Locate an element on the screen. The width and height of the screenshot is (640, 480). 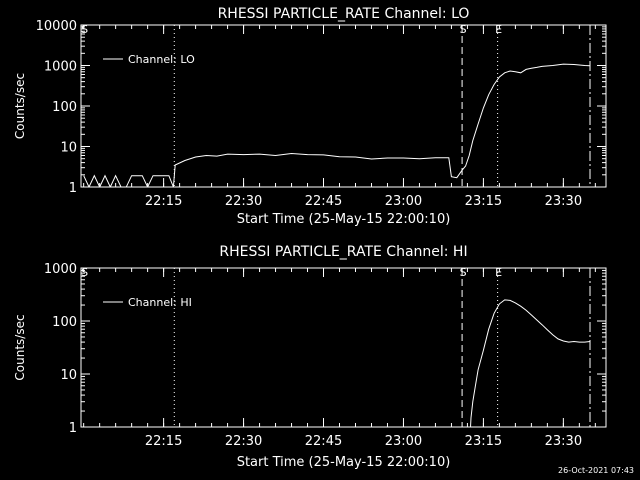
legend-label: Channel: HI is located at coordinates (160, 302).